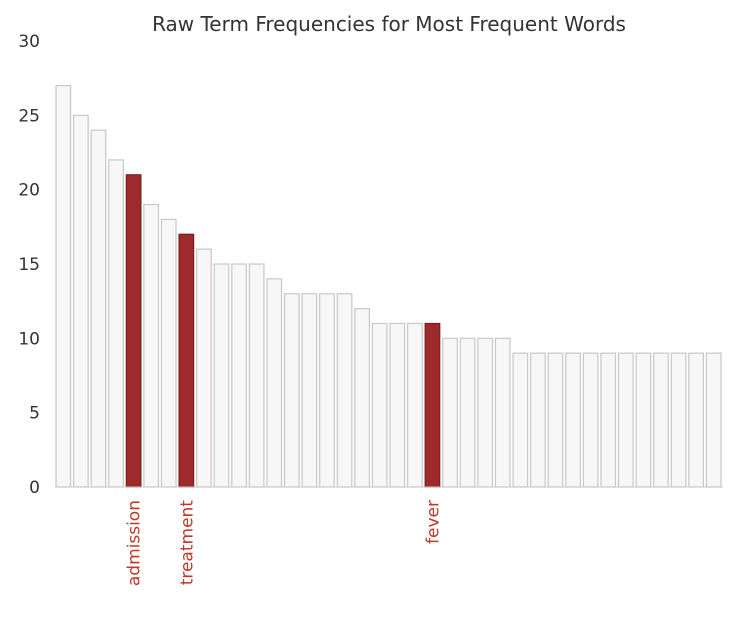 Image resolution: width=742 pixels, height=620 pixels. Describe the element at coordinates (135, 543) in the screenshot. I see `x-tick-label-admission: admission` at that location.